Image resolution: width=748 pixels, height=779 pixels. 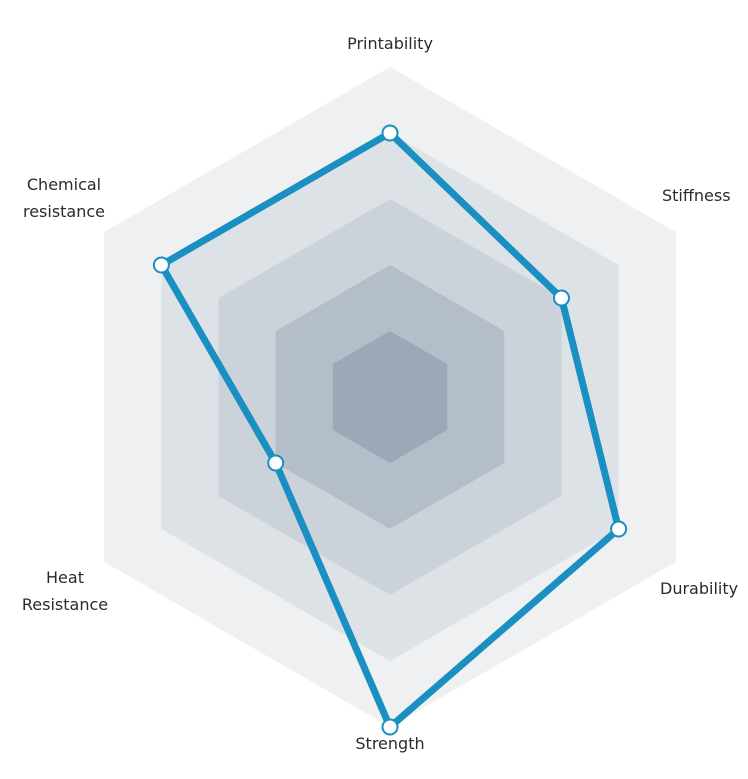 I want to click on axis-label-chemical-resistance: Chemical resistance, so click(x=64, y=198).